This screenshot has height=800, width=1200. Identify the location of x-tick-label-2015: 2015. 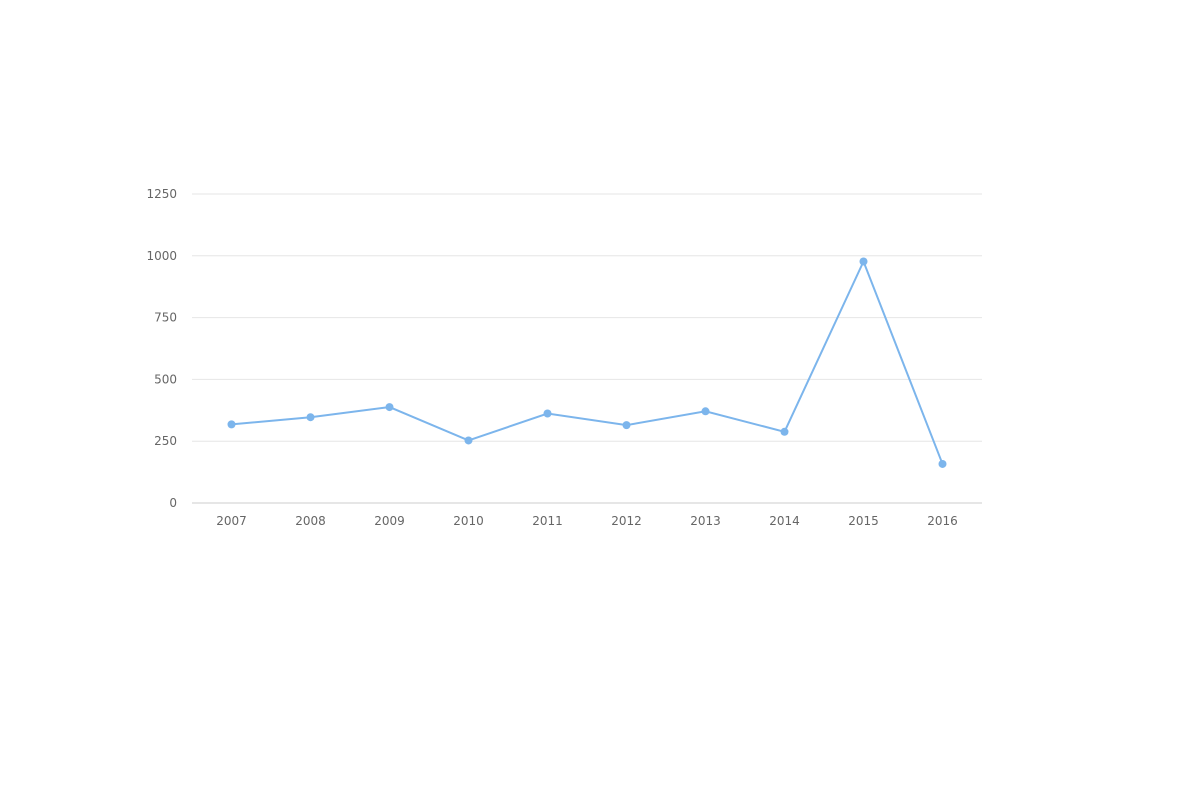
(863, 521).